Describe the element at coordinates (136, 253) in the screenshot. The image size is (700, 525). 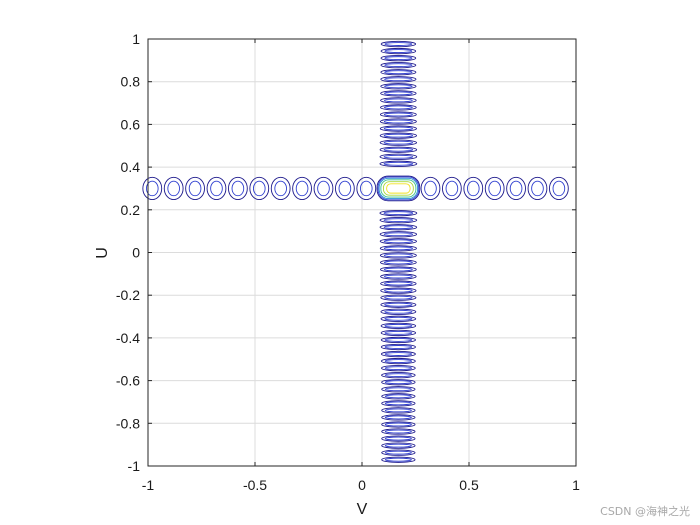
I see `y-tick-label: 0` at that location.